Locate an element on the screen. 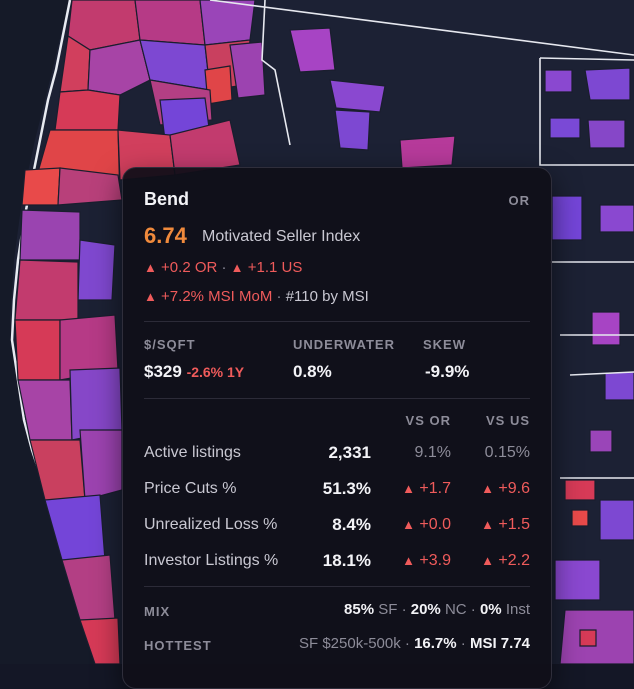 The image size is (634, 689). metric-value: 8.4% is located at coordinates (351, 524).